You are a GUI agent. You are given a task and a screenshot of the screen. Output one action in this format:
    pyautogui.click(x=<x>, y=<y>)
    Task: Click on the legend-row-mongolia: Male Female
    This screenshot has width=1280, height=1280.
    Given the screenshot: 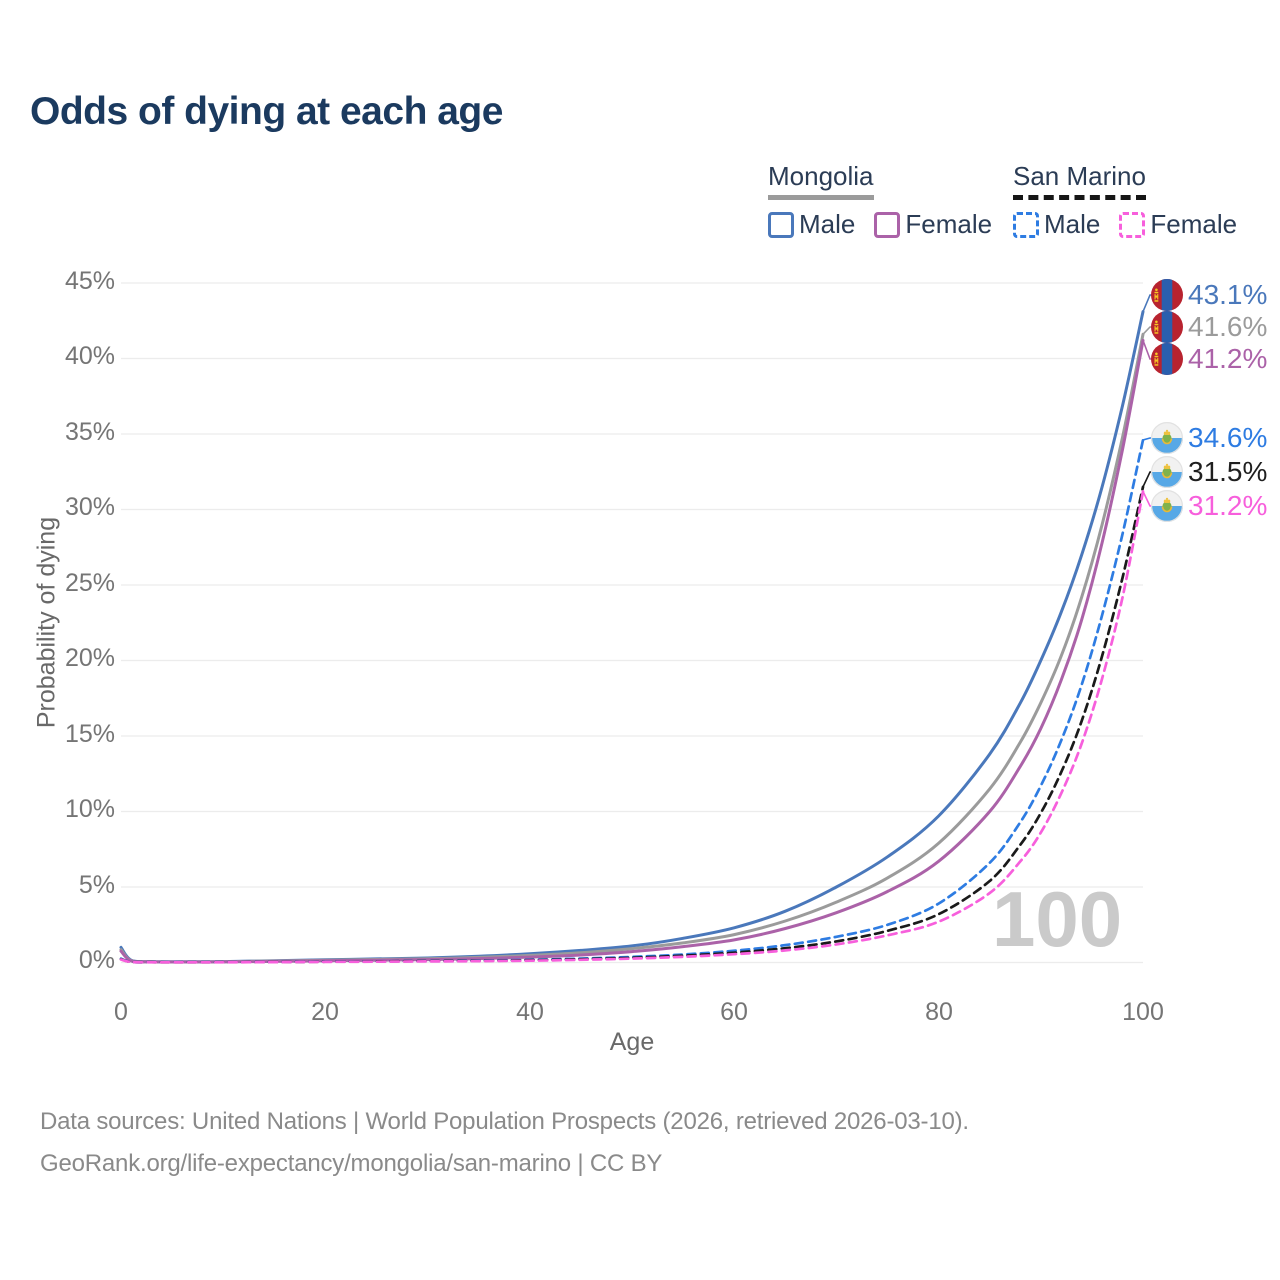 What is the action you would take?
    pyautogui.click(x=889, y=224)
    